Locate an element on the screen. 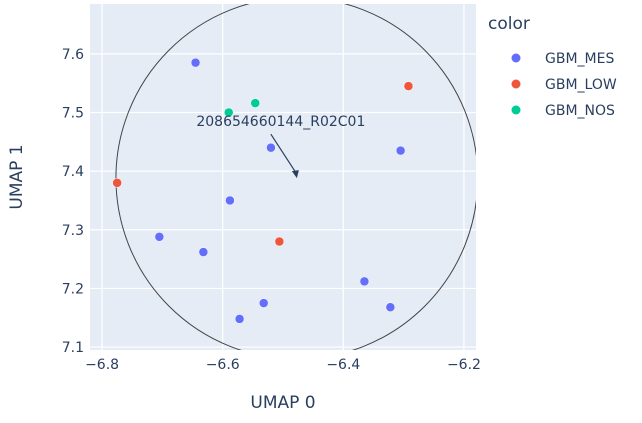  legend-label: GBM_NOS is located at coordinates (580, 111).